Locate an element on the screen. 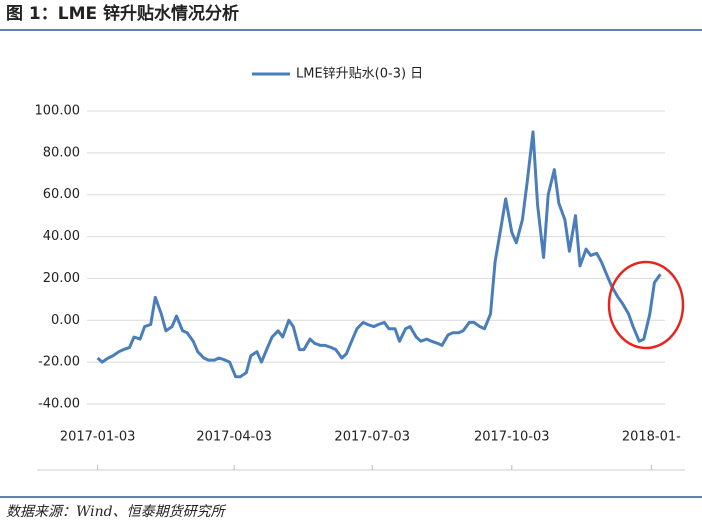 This screenshot has width=702, height=523. y-tick-label: 80.00 is located at coordinates (61, 152).